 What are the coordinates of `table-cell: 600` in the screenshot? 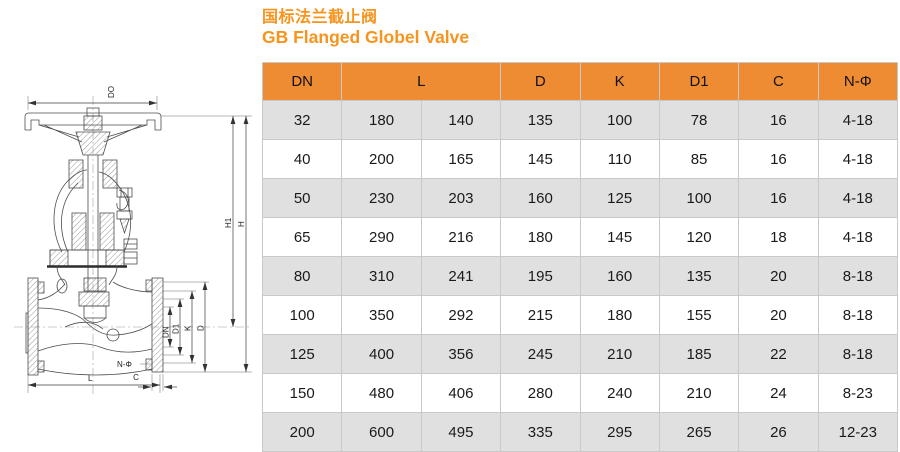 It's located at (381, 432).